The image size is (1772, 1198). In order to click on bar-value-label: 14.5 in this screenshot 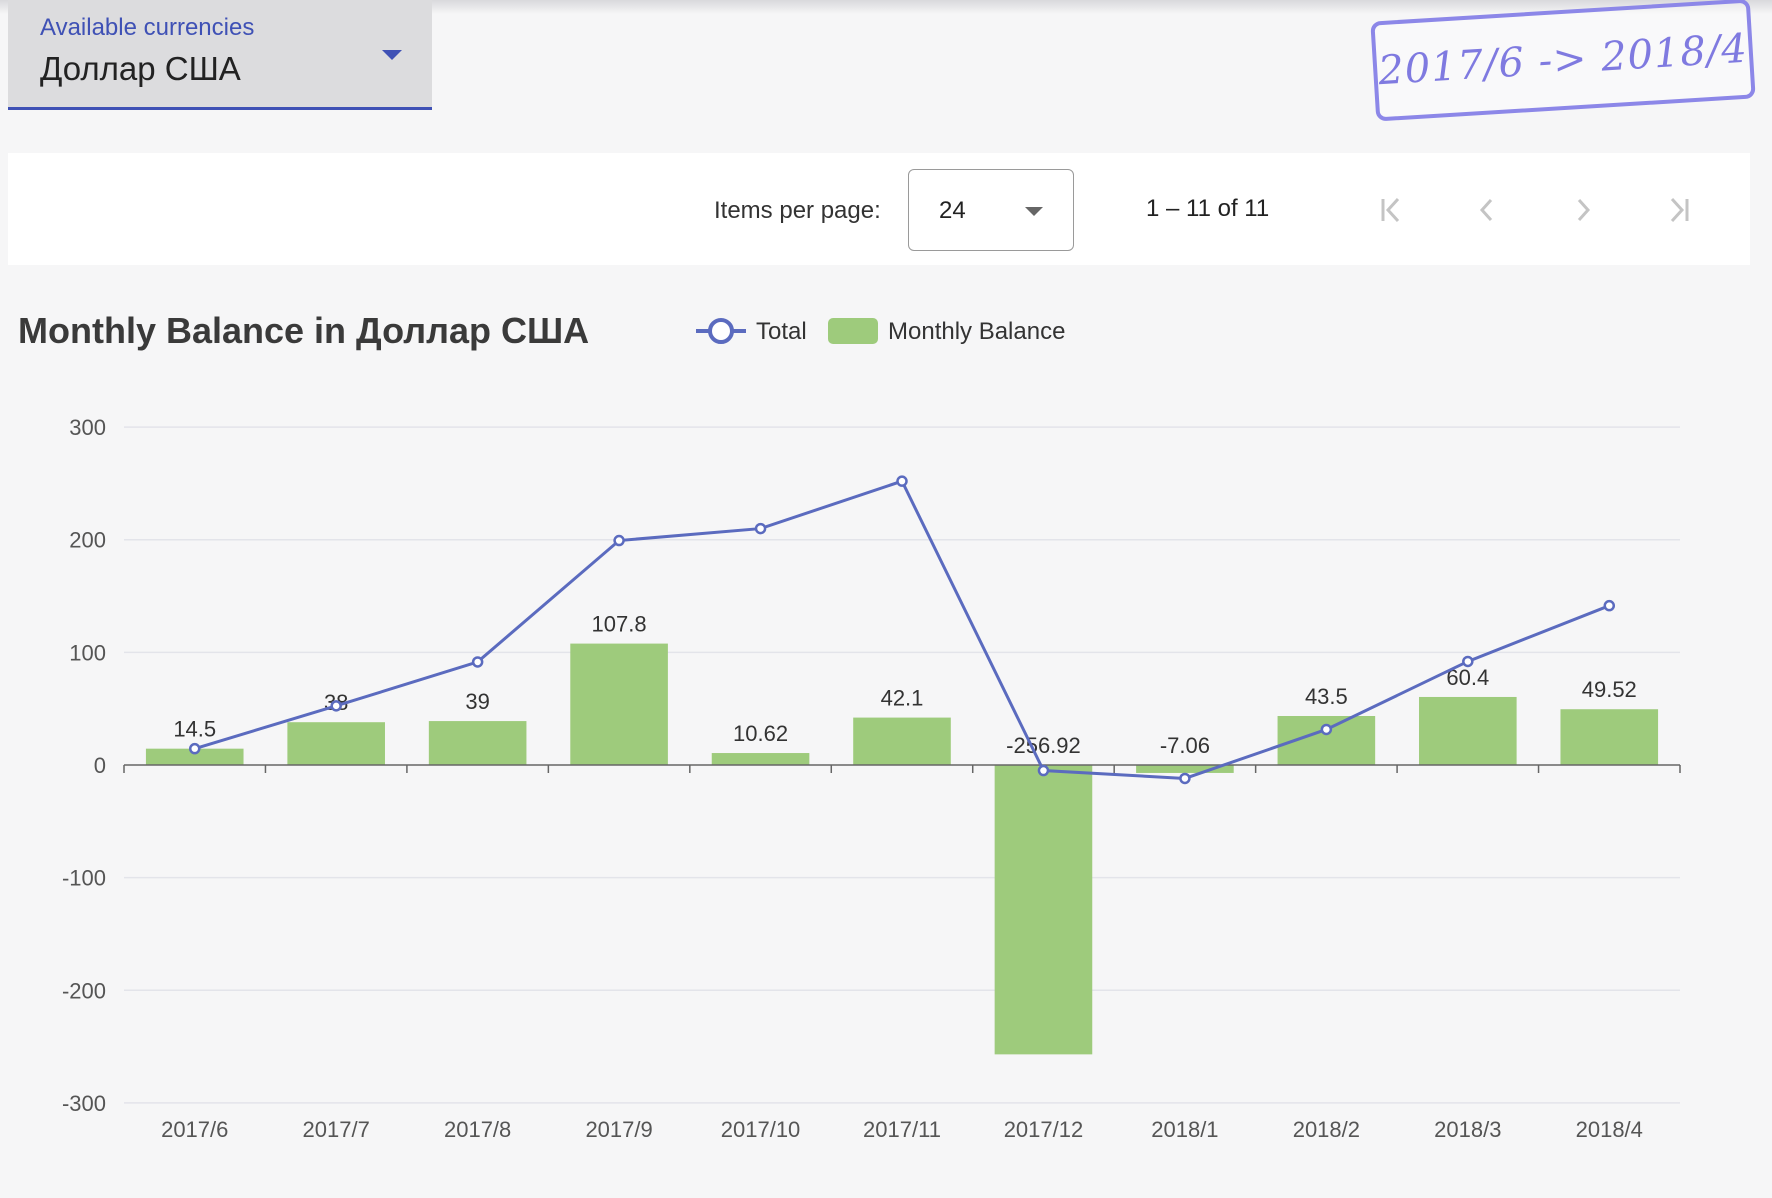, I will do `click(194, 729)`.